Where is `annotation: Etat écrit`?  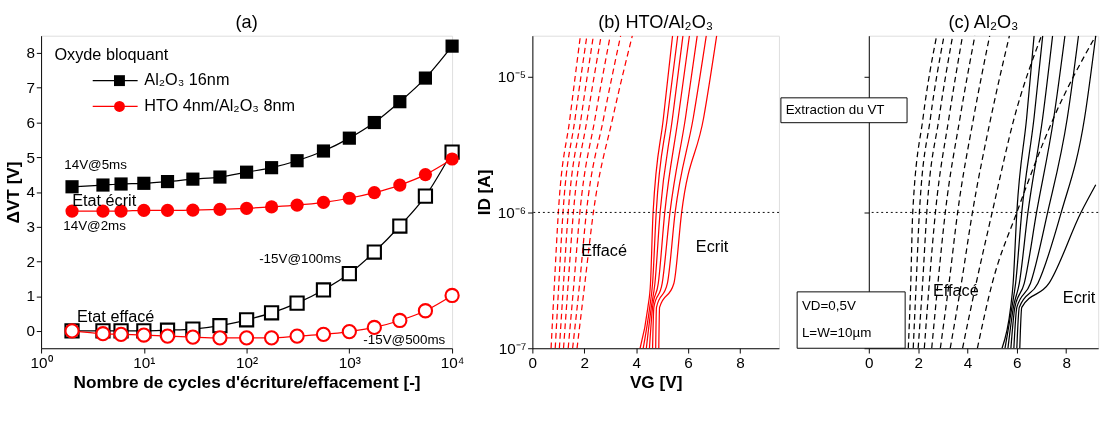
annotation: Etat écrit is located at coordinates (104, 199).